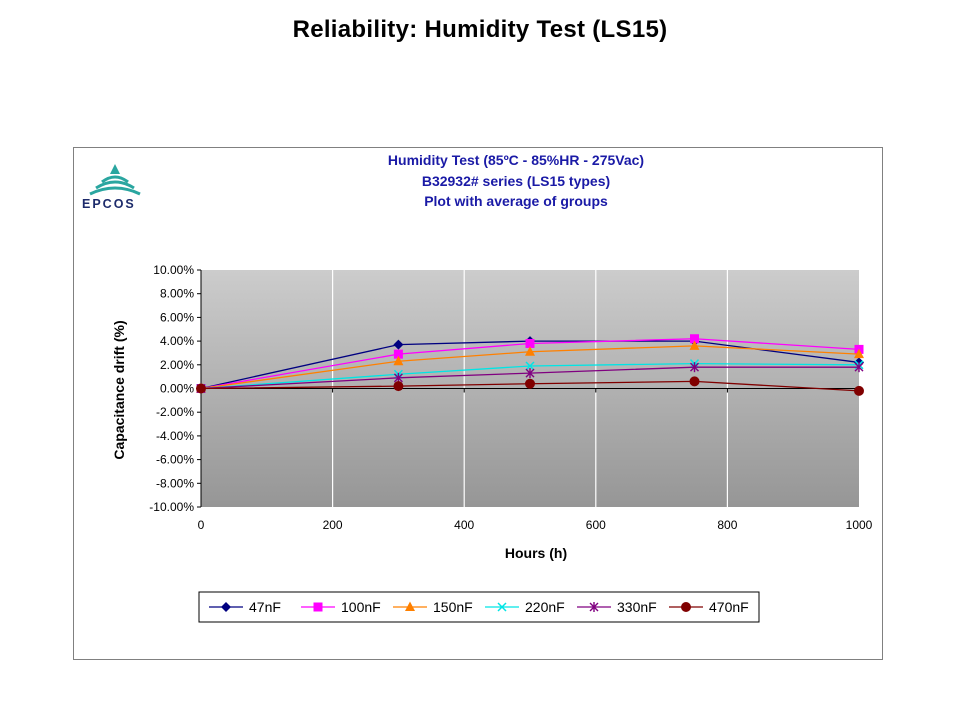 This screenshot has width=960, height=720. Describe the element at coordinates (177, 389) in the screenshot. I see `y-tick-label: 0.00%` at that location.